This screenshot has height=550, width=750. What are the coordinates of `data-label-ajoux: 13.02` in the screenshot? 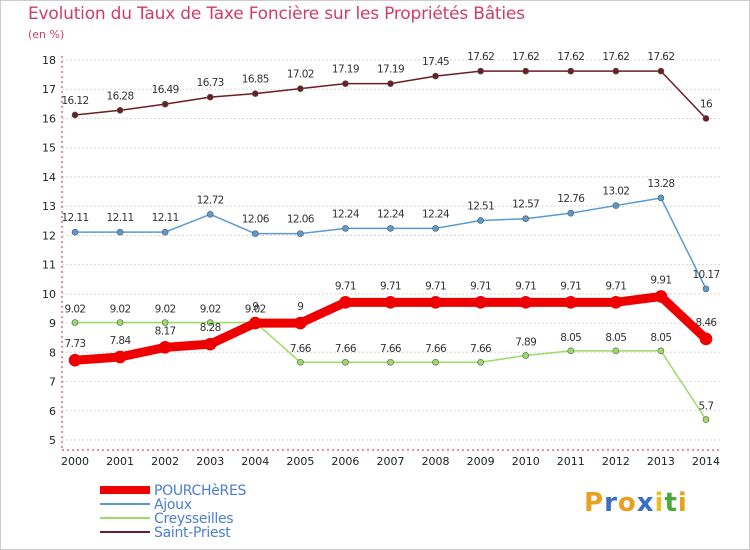 It's located at (615, 192).